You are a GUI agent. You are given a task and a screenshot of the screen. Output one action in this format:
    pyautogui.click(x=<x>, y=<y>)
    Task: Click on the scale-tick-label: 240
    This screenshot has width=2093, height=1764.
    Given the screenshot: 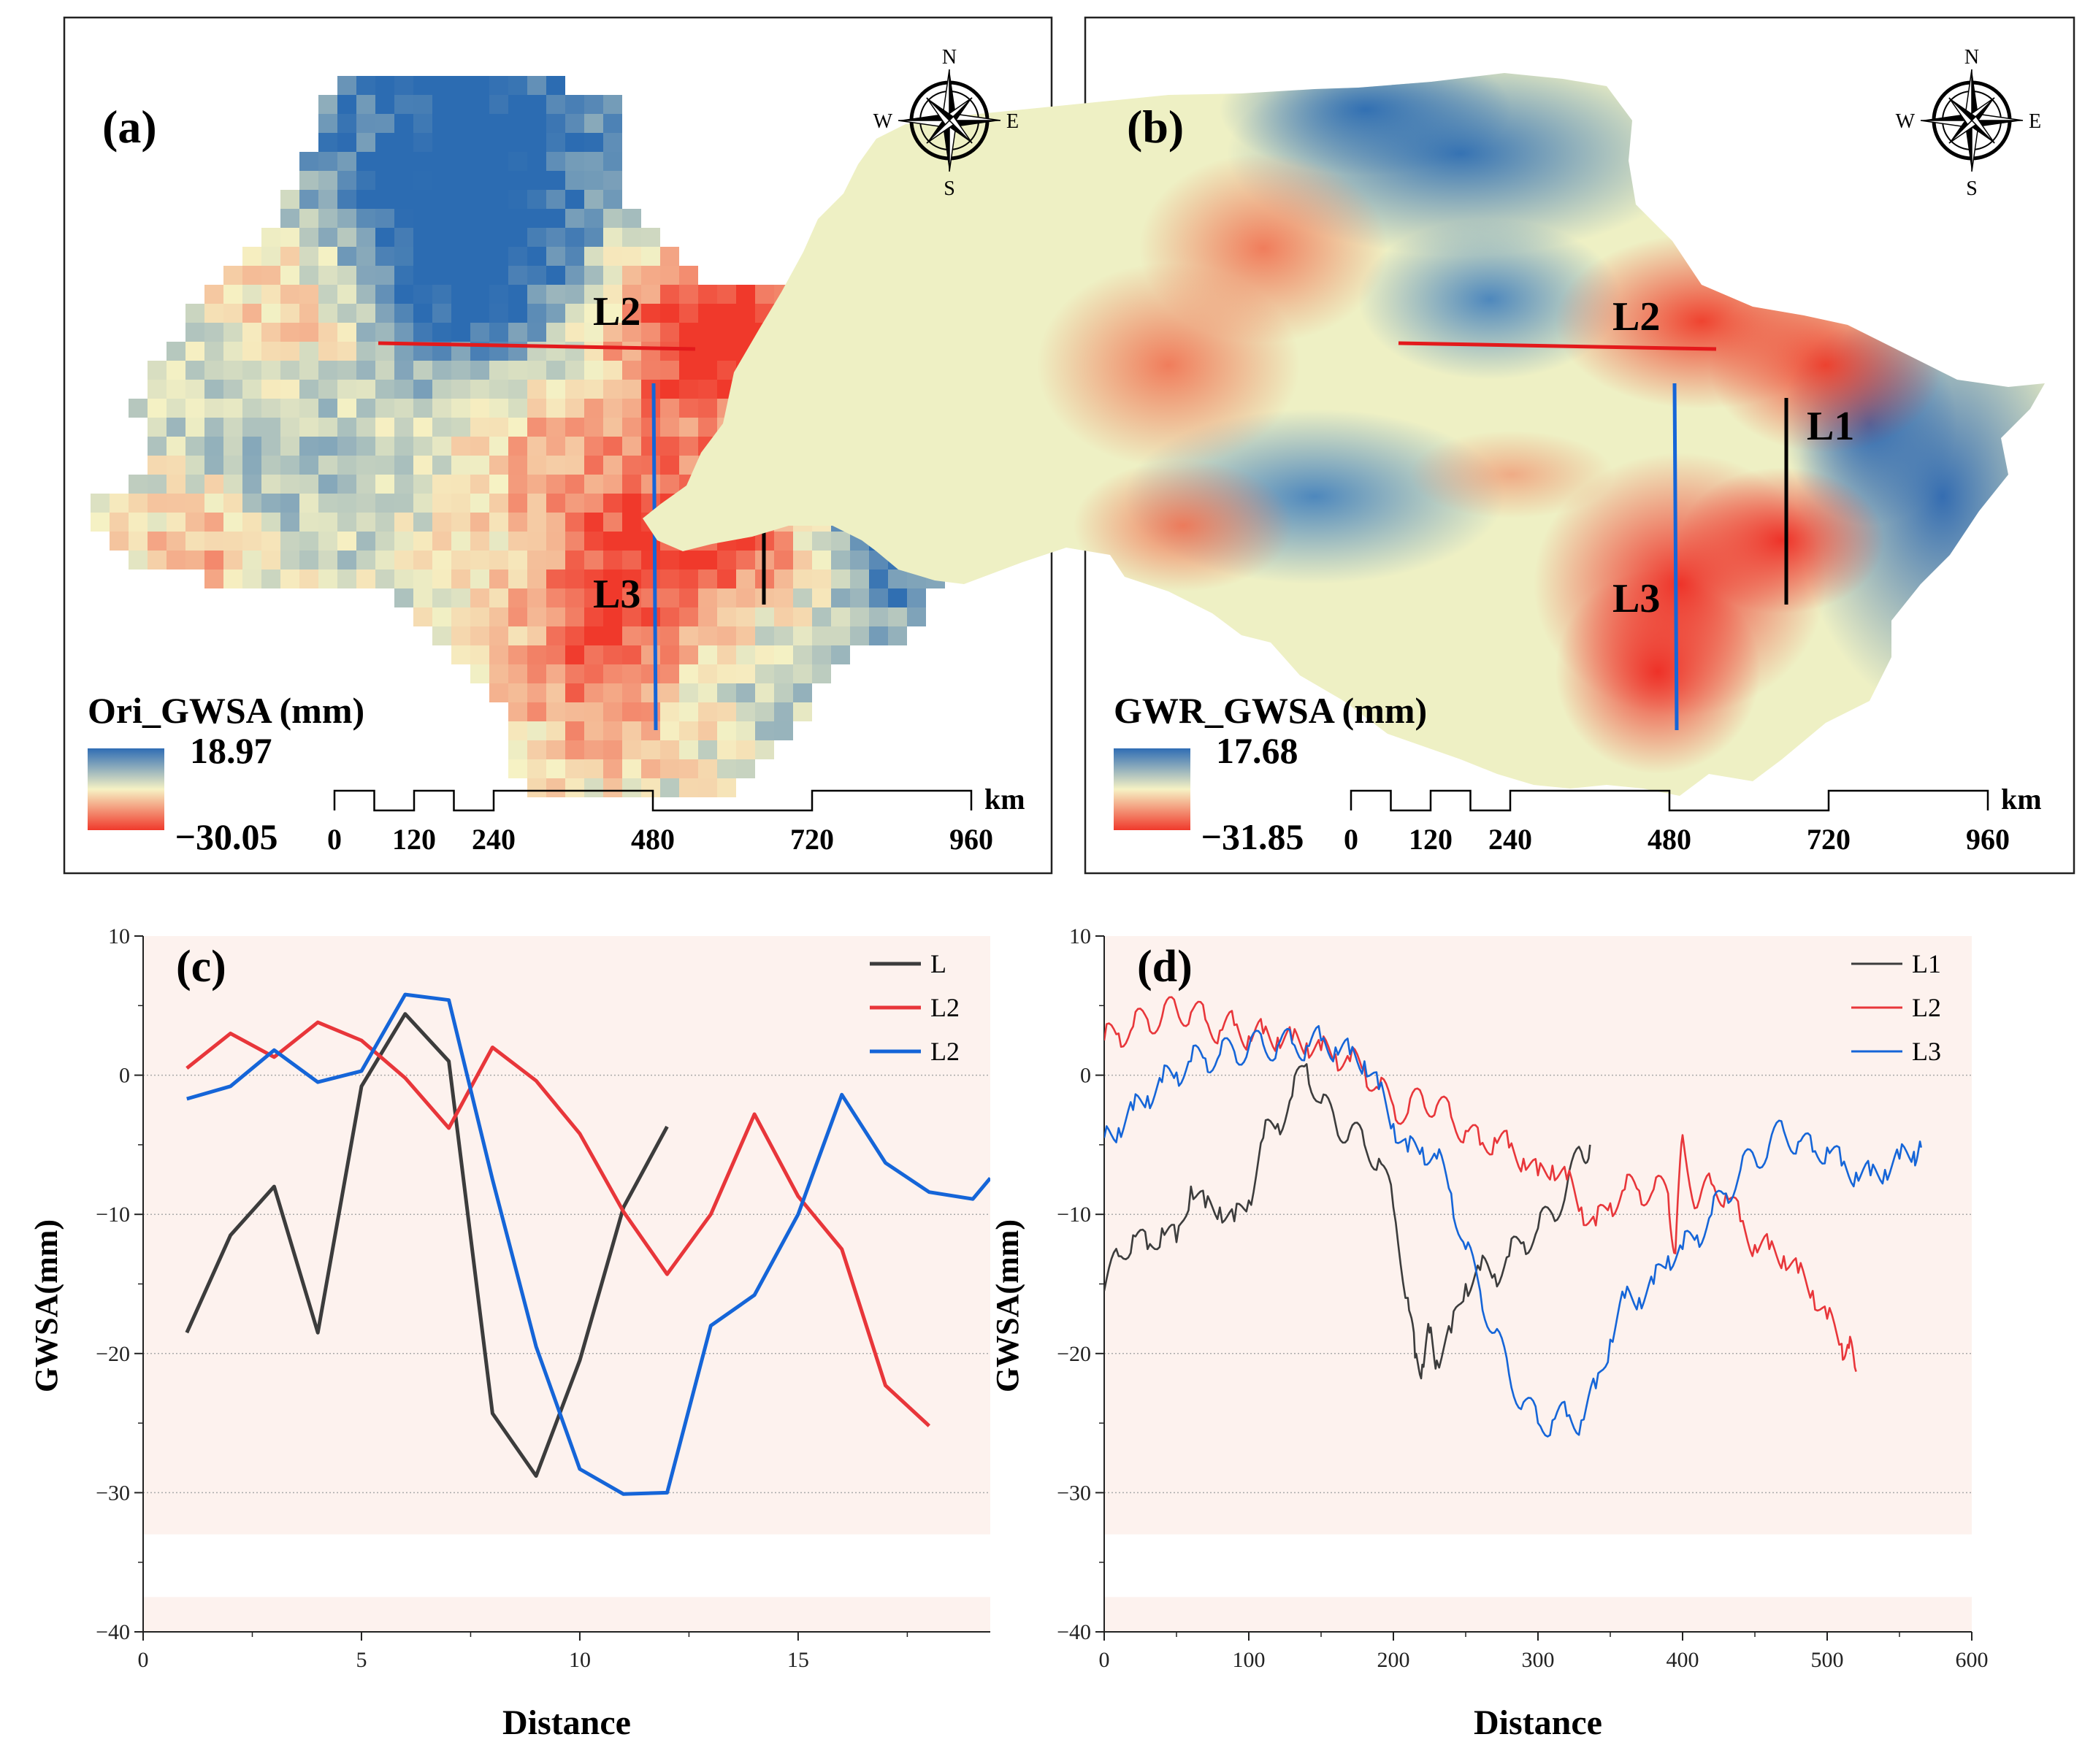 What is the action you would take?
    pyautogui.click(x=494, y=839)
    